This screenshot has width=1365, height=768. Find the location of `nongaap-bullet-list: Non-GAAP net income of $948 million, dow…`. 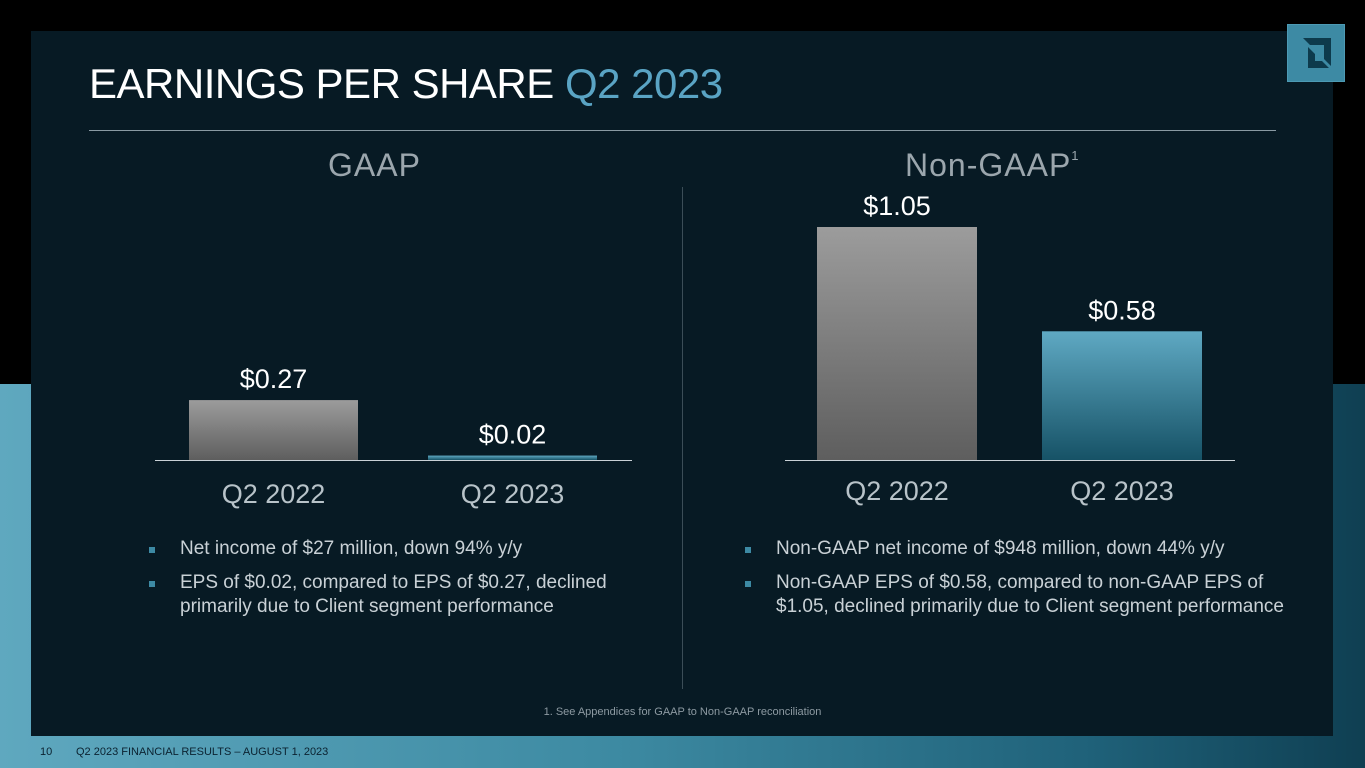

nongaap-bullet-list: Non-GAAP net income of $948 million, dow… is located at coordinates (1015, 583).